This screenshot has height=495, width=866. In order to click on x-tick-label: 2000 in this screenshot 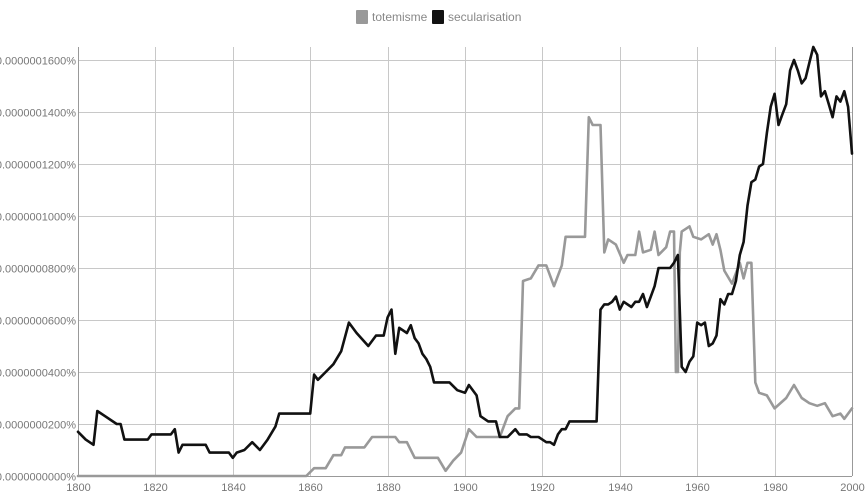, I will do `click(852, 488)`.